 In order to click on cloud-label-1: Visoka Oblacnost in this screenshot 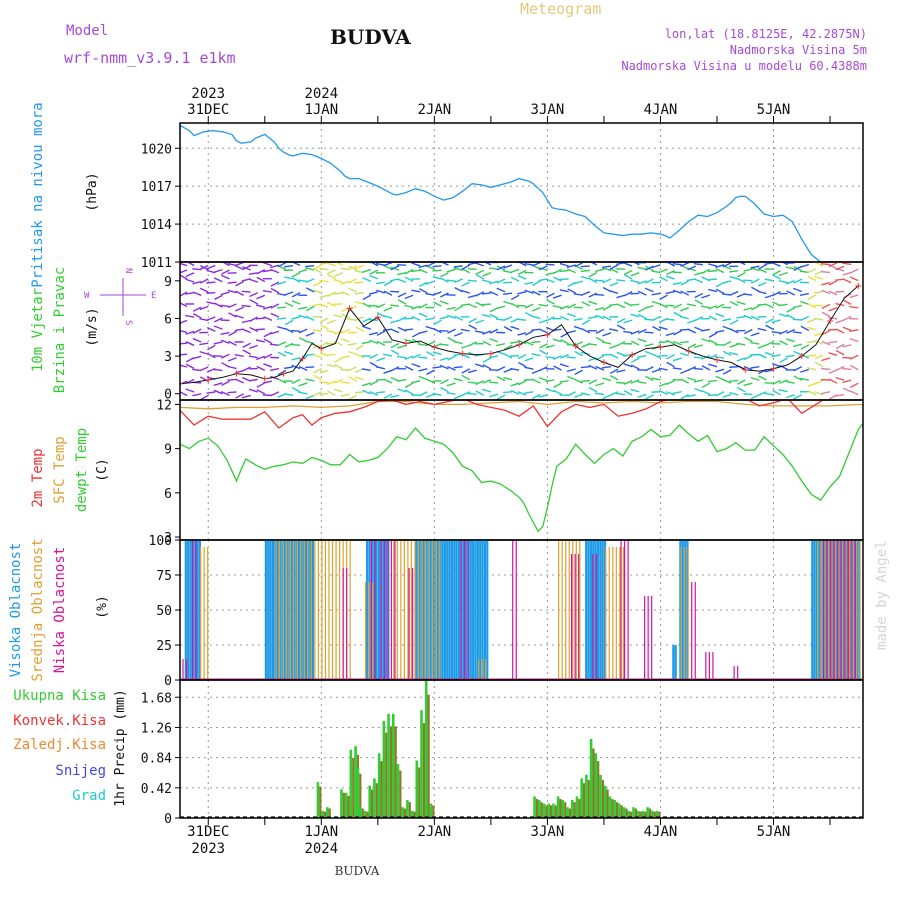, I will do `click(16, 610)`.